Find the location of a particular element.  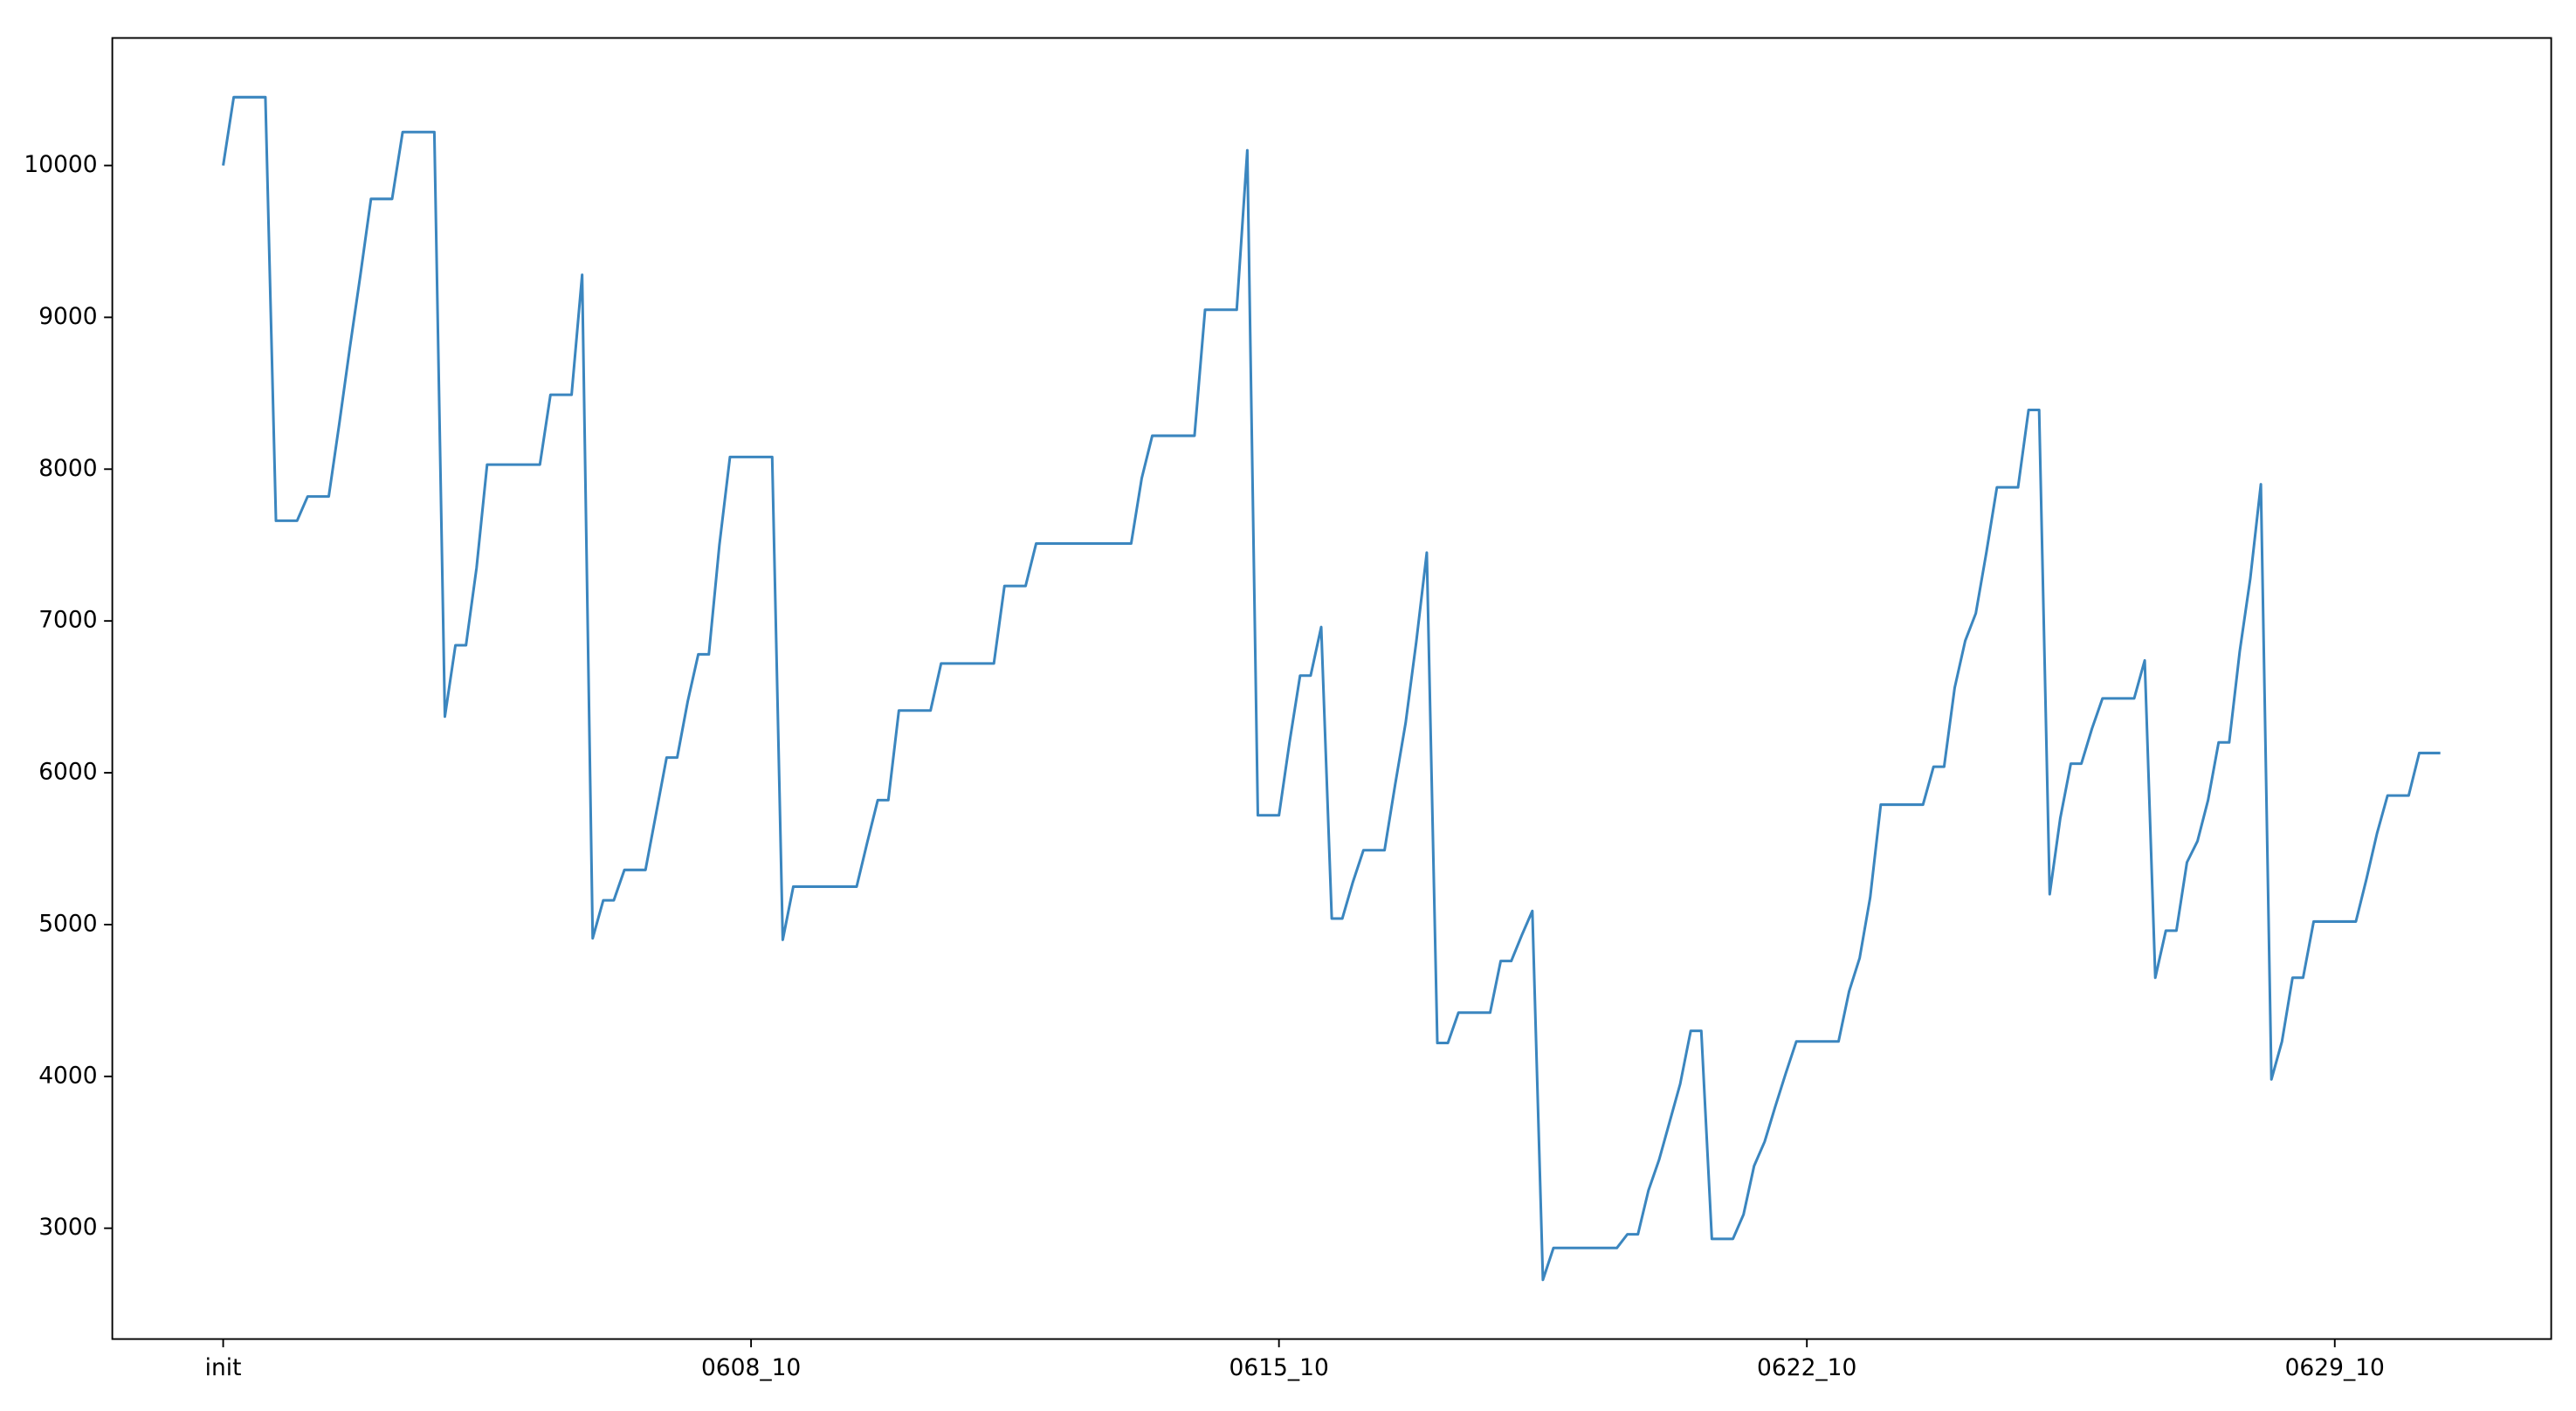

x-tick-label: 0622_10 is located at coordinates (1806, 1368).